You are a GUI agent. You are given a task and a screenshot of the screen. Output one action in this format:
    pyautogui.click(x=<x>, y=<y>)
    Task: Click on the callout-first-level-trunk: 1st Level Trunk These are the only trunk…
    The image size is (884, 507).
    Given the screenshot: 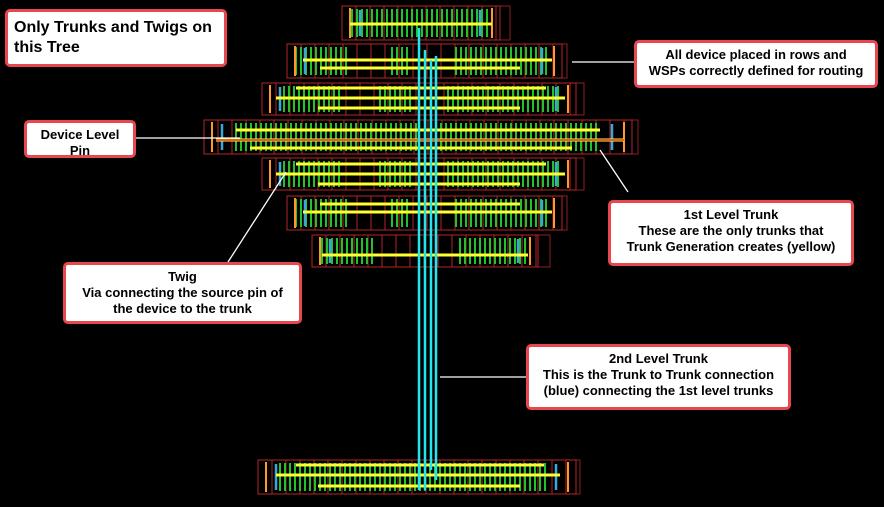 What is the action you would take?
    pyautogui.click(x=731, y=233)
    